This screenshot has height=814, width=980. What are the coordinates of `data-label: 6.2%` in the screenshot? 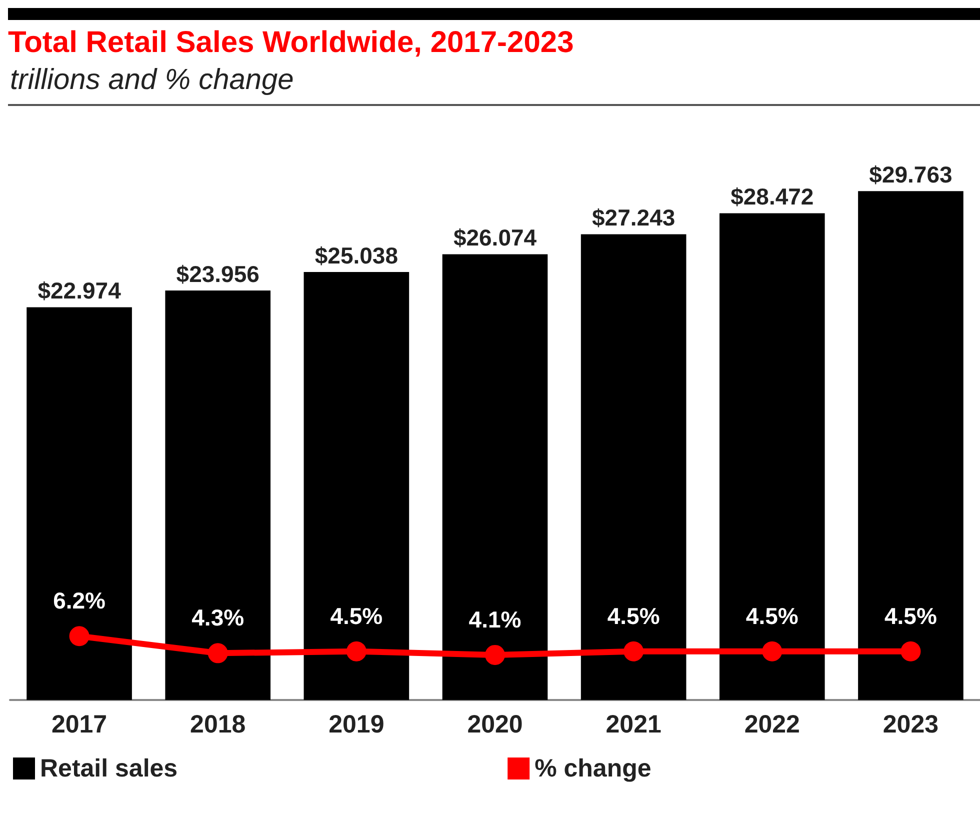 It's located at (79, 601).